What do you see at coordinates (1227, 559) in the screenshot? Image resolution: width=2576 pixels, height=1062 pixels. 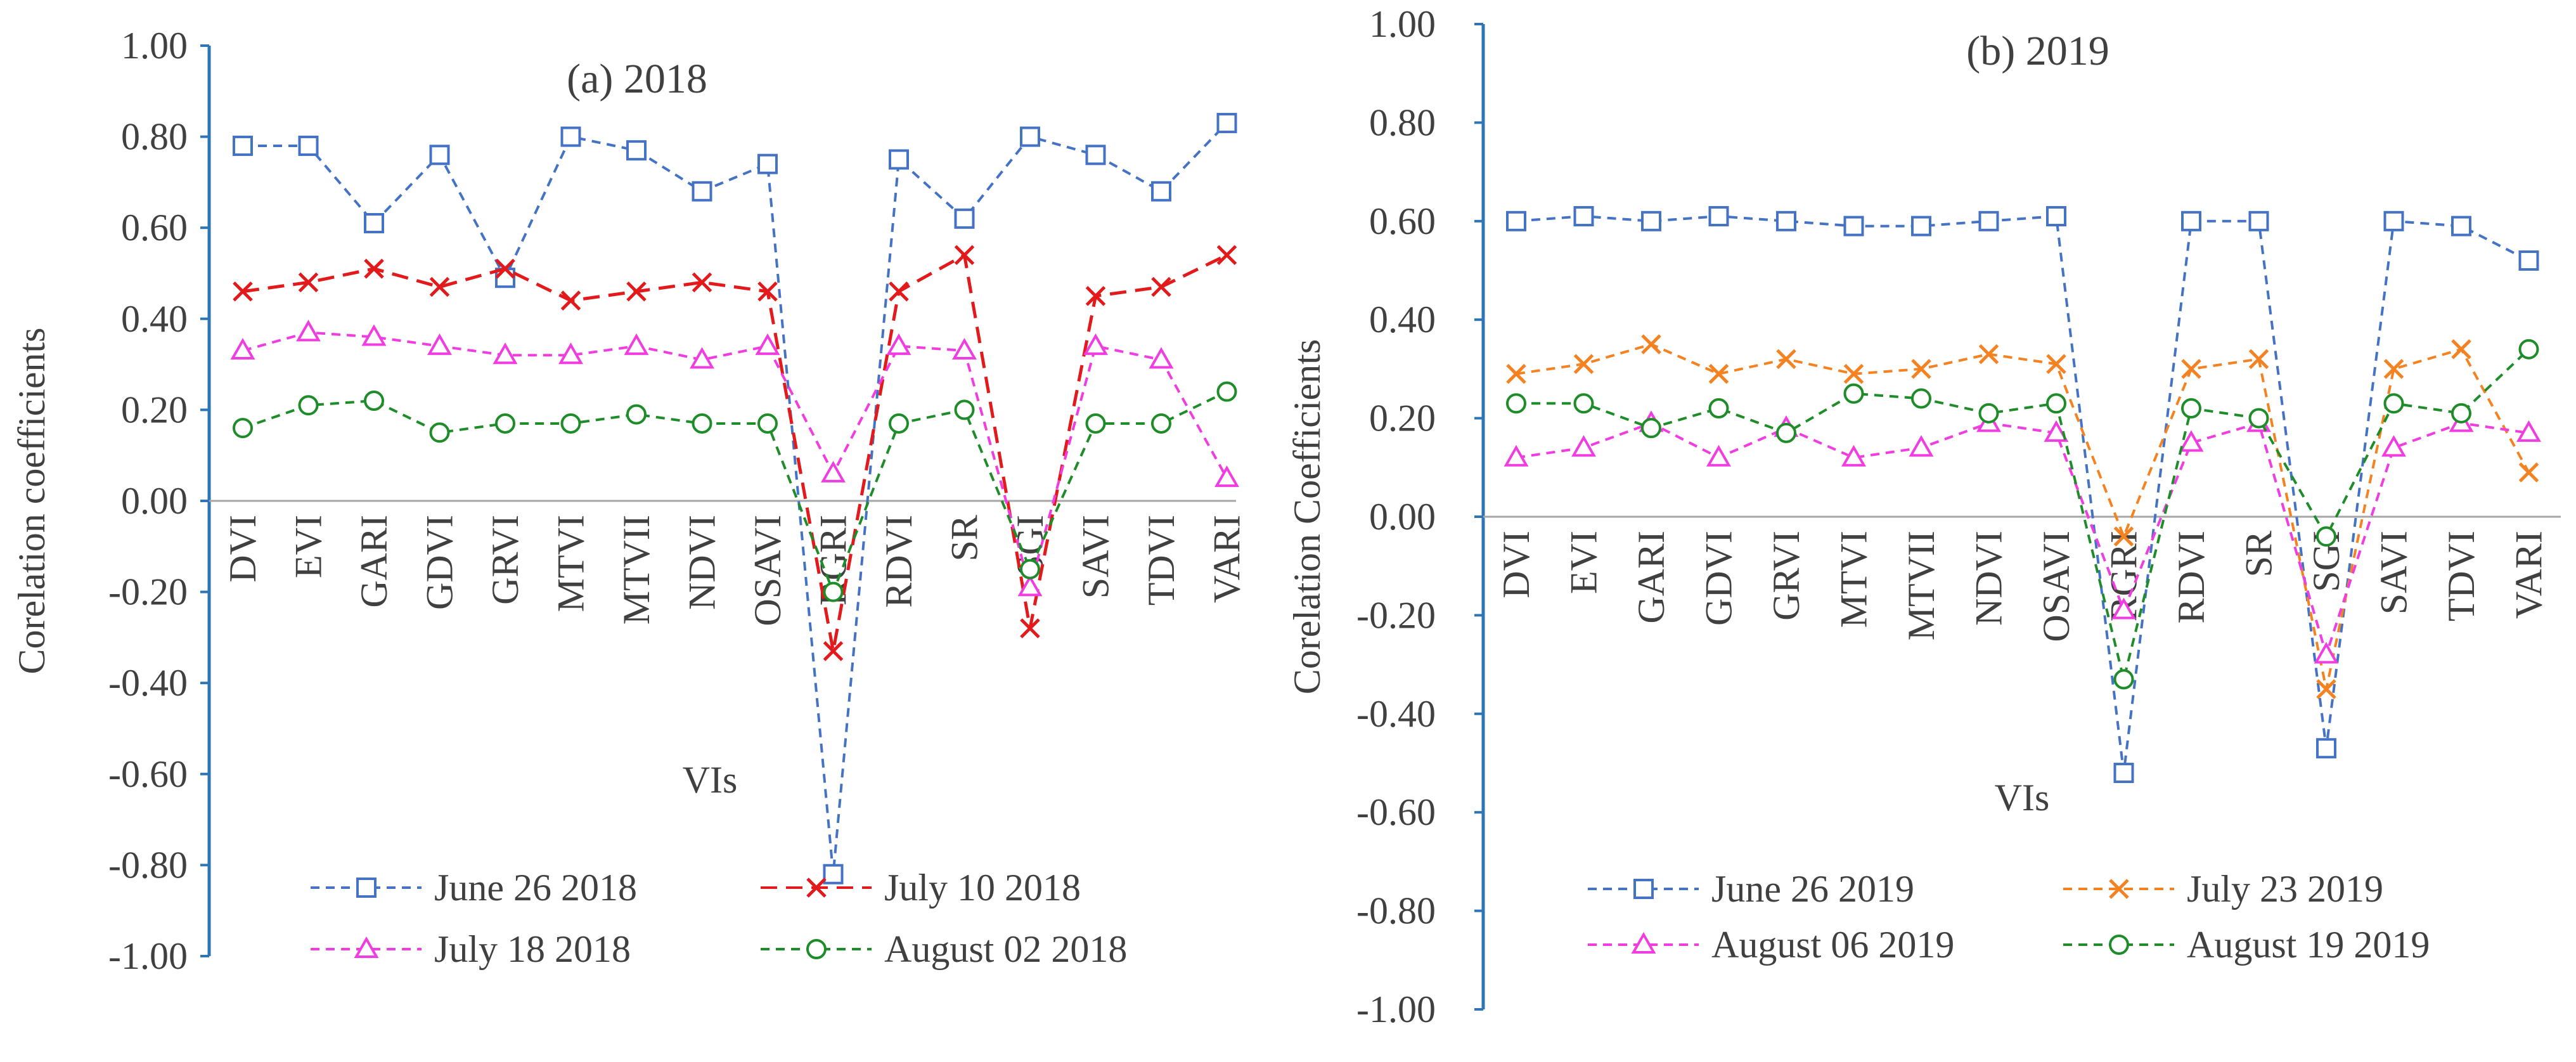 I see `x-tick-label: VARI` at bounding box center [1227, 559].